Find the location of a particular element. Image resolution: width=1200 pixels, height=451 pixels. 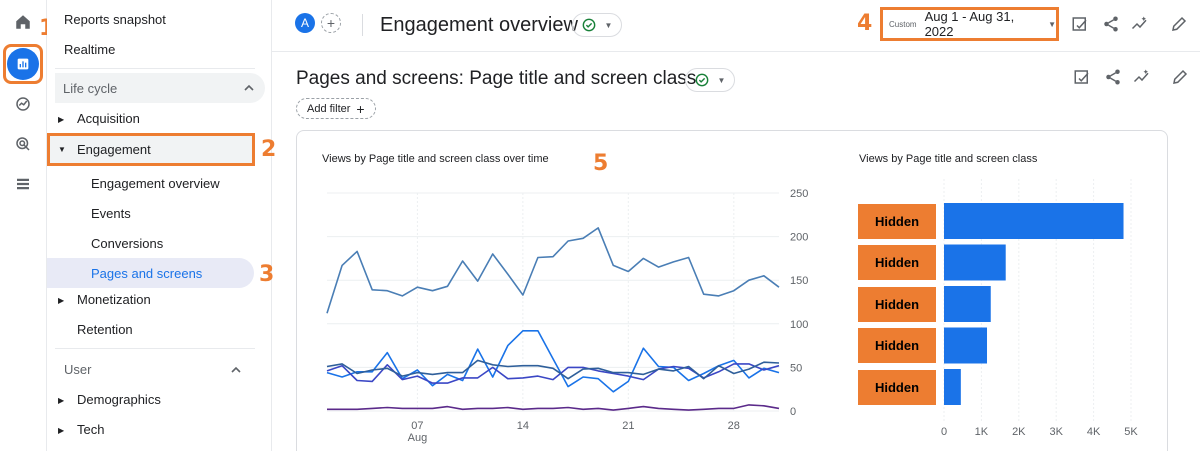

bar-chart-title: Views by Page title and screen class is located at coordinates (948, 159).